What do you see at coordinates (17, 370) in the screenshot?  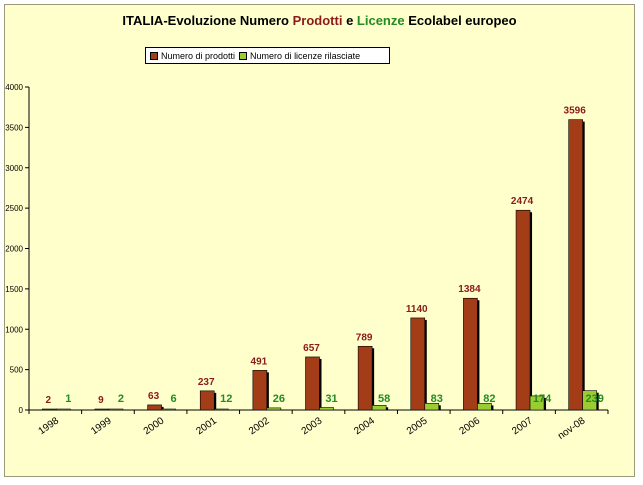 I see `y-tick-label: 500` at bounding box center [17, 370].